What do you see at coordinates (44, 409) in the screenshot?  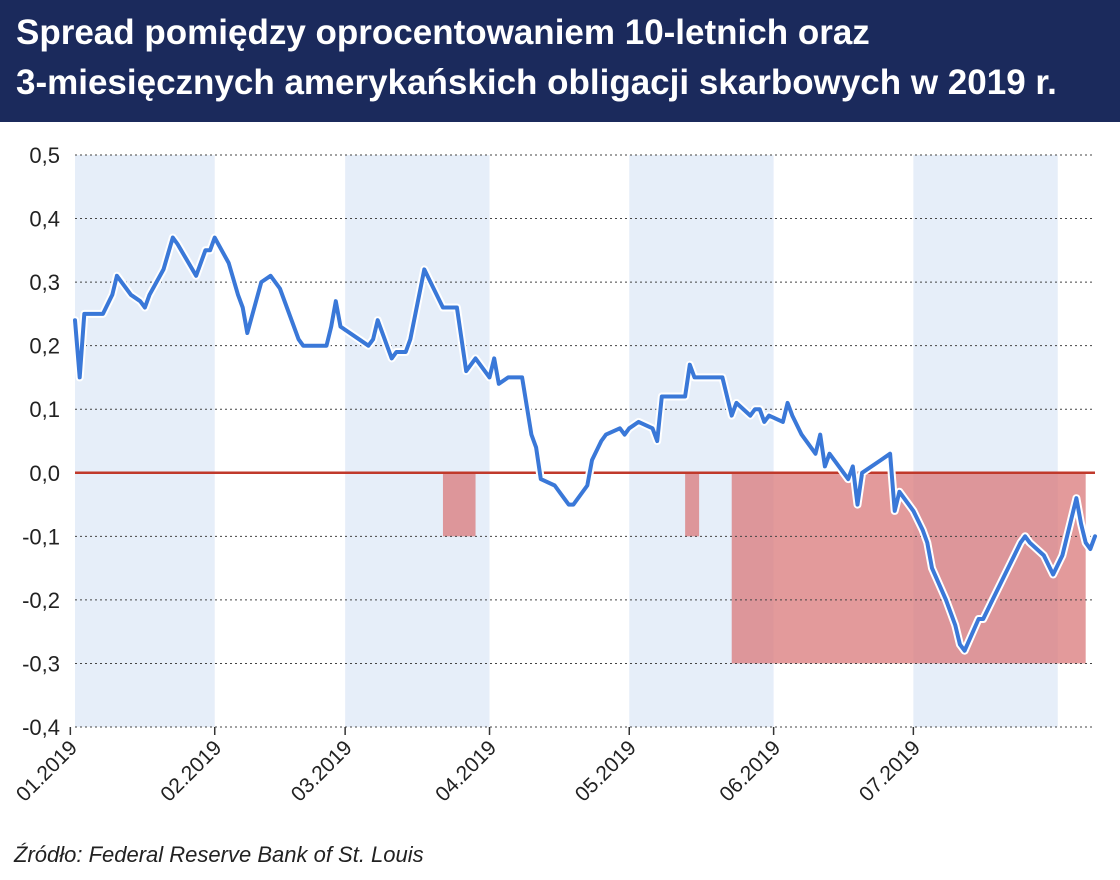 I see `y-tick-label: 0,1` at bounding box center [44, 409].